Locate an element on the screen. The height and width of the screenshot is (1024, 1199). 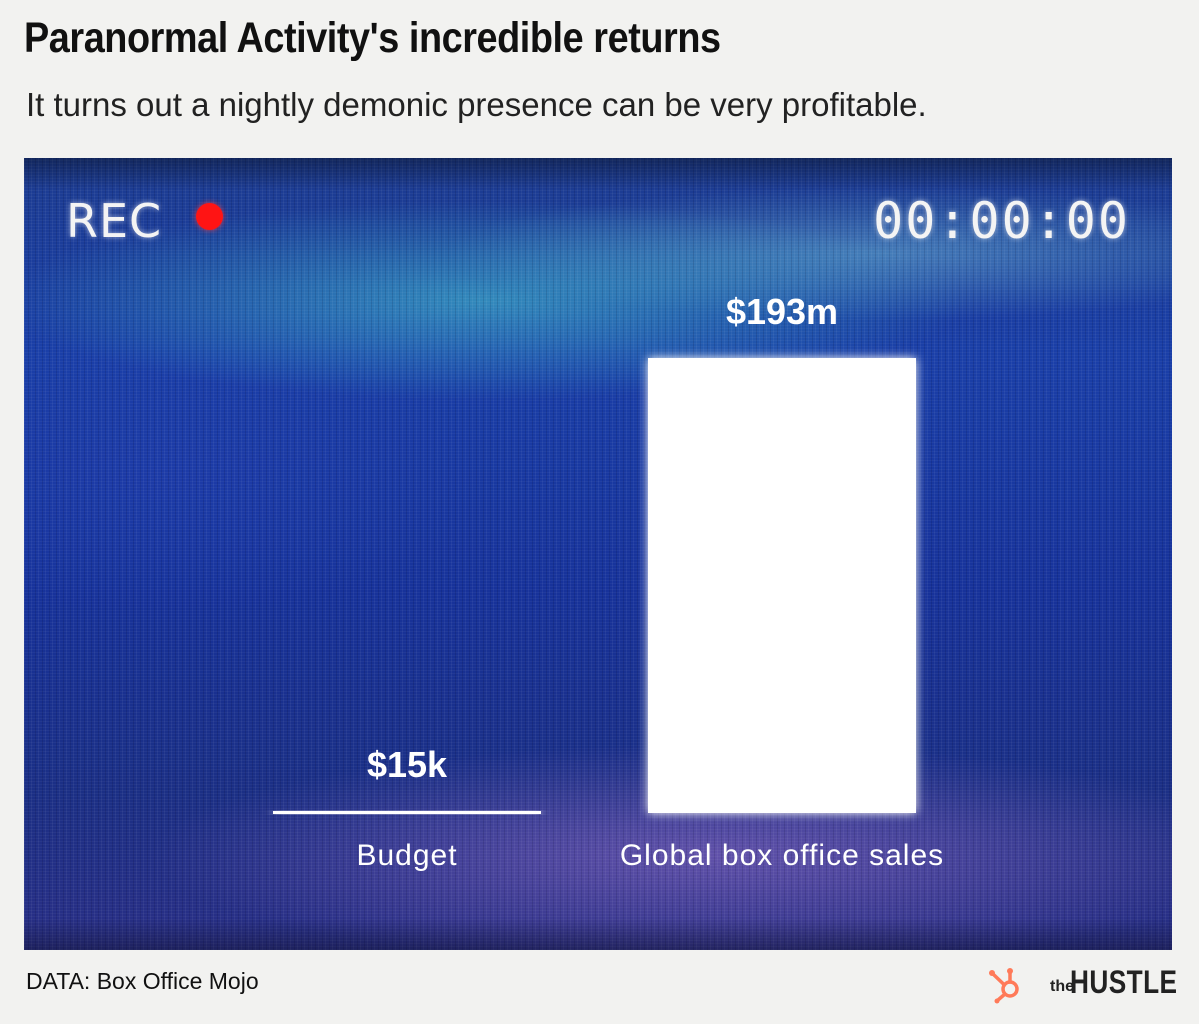
record-dot-icon is located at coordinates (209, 216).